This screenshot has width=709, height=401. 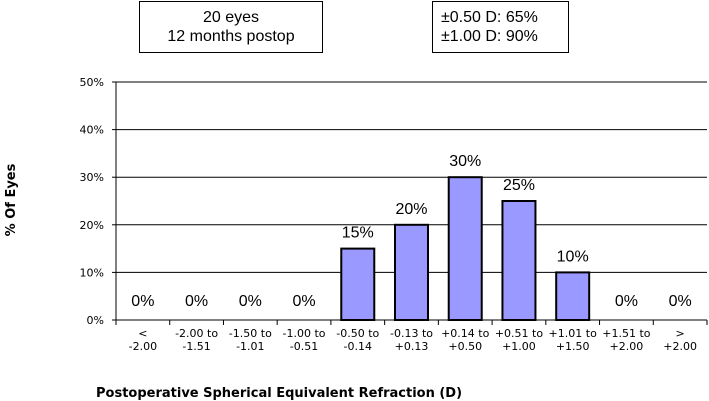 What do you see at coordinates (196, 340) in the screenshot?
I see `x-tick-label: -2.00 to -1.51` at bounding box center [196, 340].